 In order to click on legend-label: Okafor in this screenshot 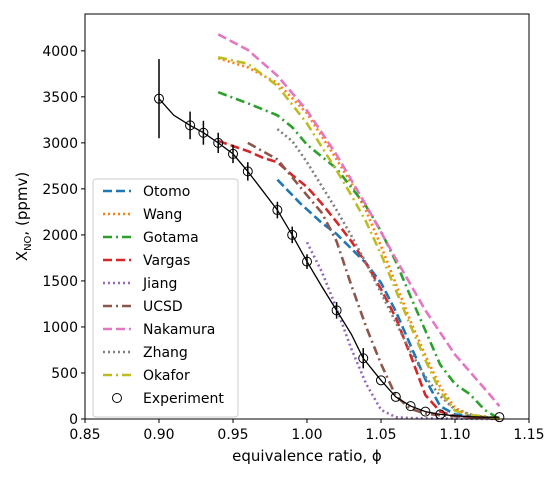, I will do `click(166, 376)`.